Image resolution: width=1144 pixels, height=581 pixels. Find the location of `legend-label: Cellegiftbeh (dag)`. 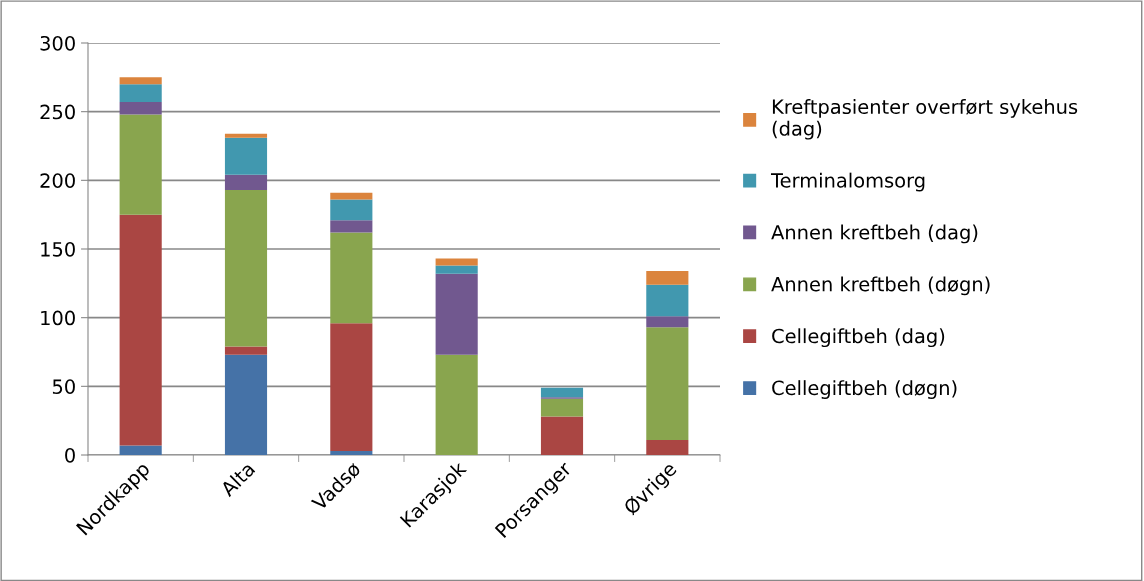

legend-label: Cellegiftbeh (dag) is located at coordinates (858, 338).